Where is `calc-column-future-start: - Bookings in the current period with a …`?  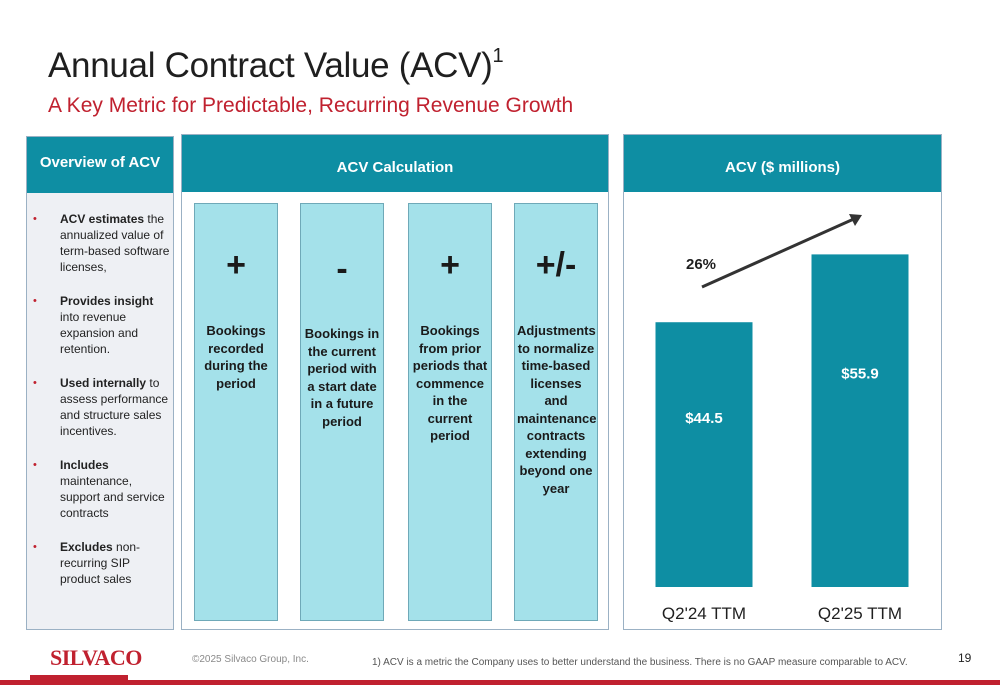 calc-column-future-start: - Bookings in the current period with a … is located at coordinates (342, 412).